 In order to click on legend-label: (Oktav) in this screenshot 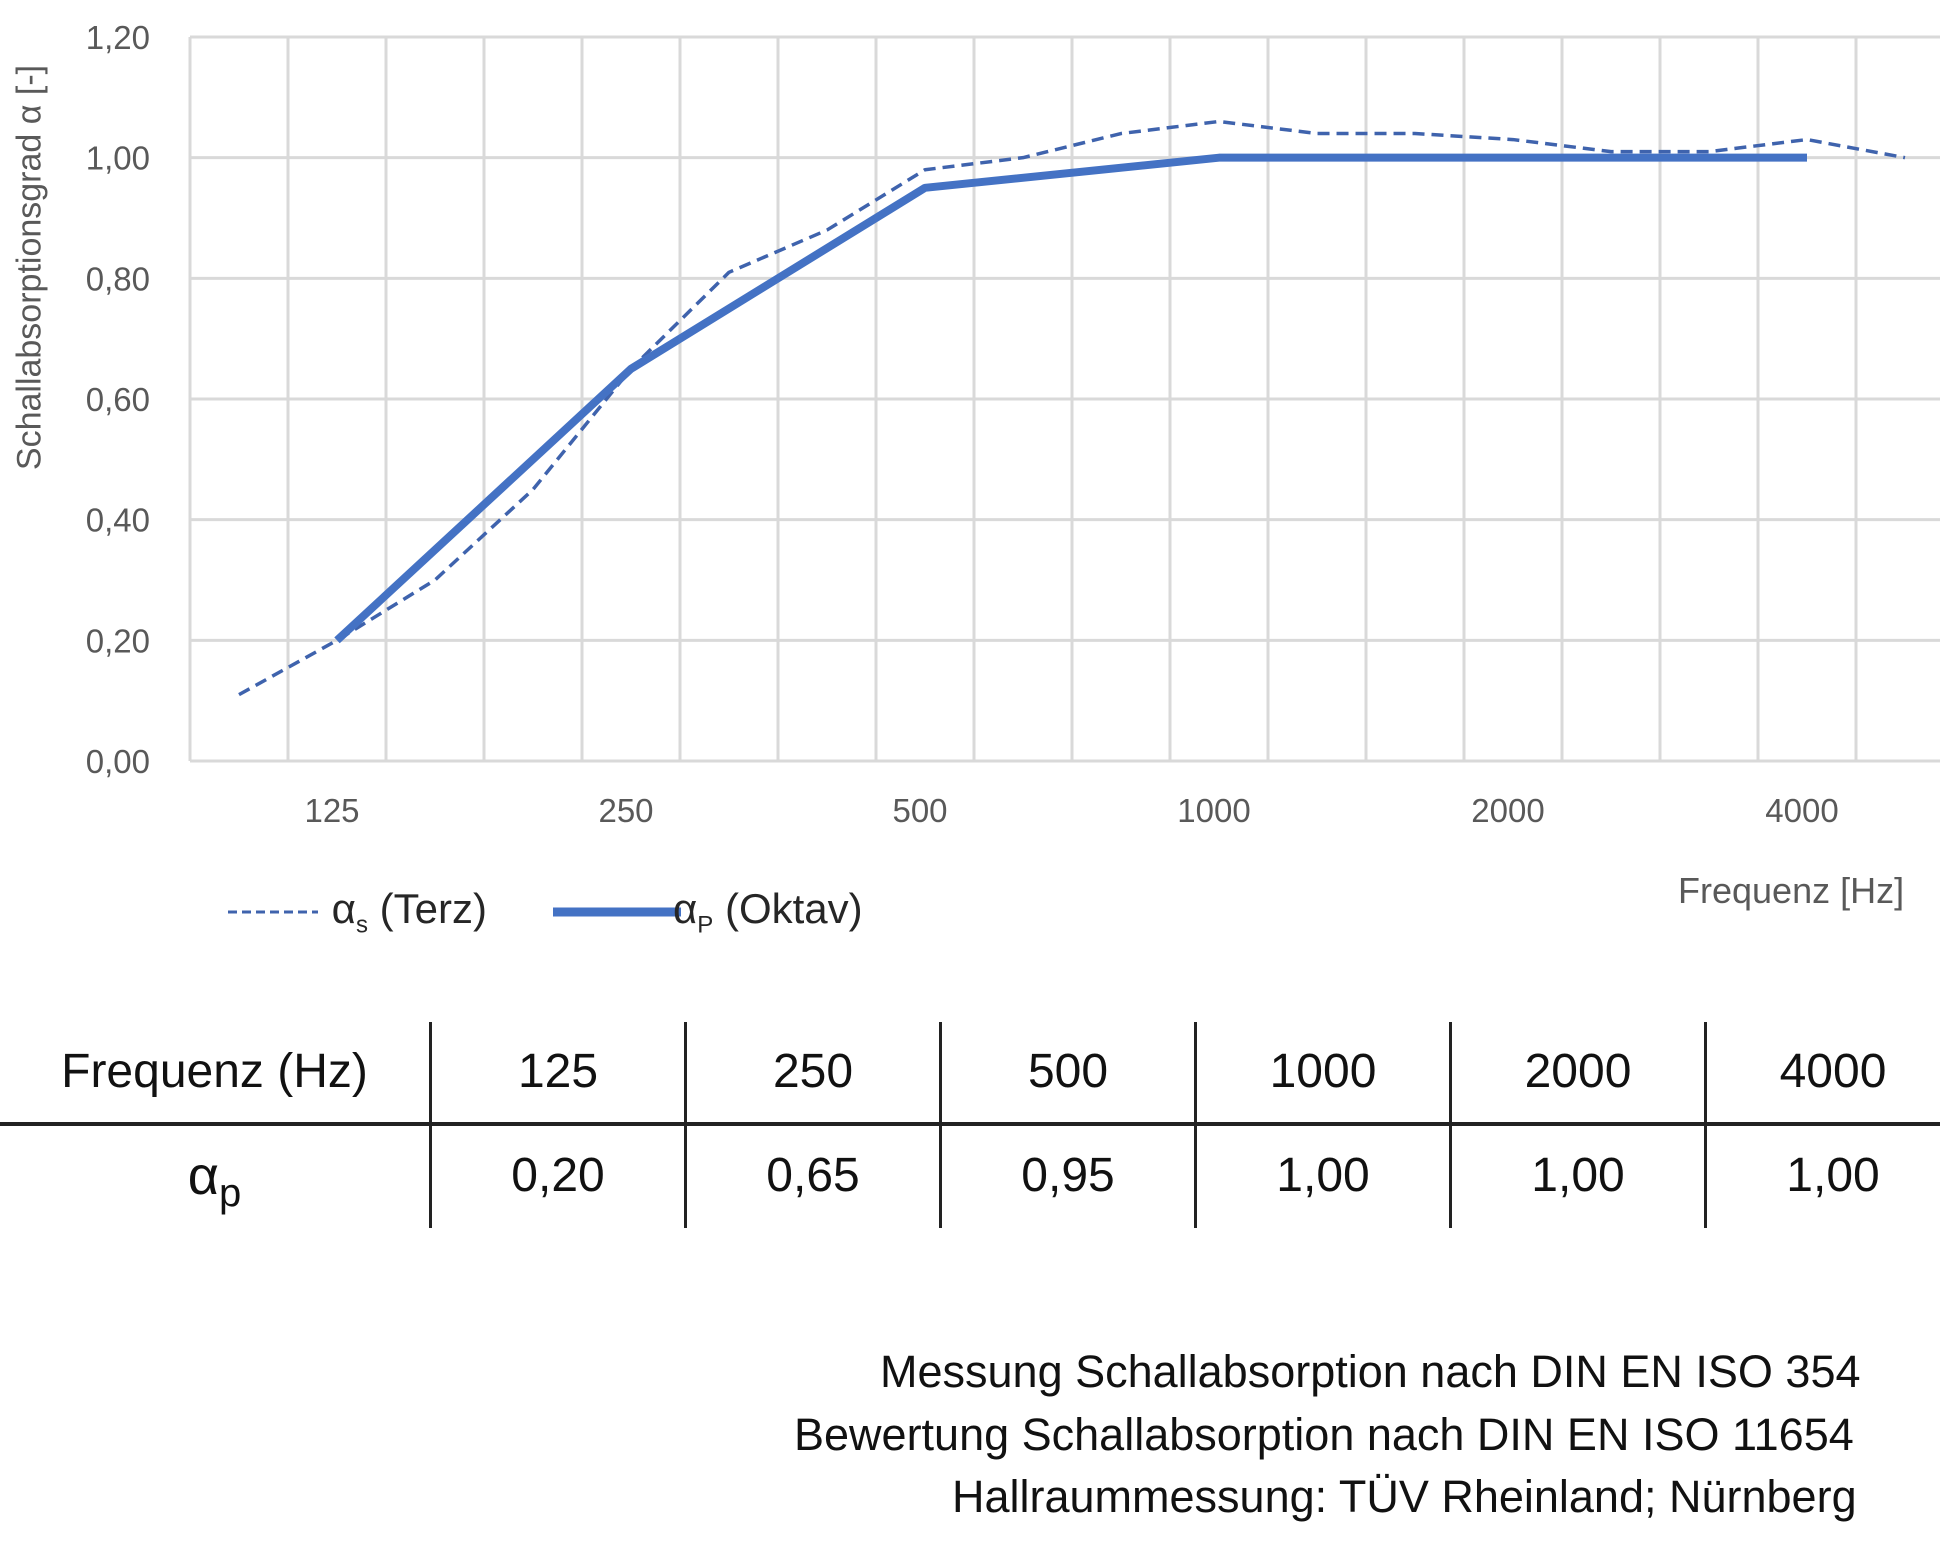, I will do `click(793, 908)`.